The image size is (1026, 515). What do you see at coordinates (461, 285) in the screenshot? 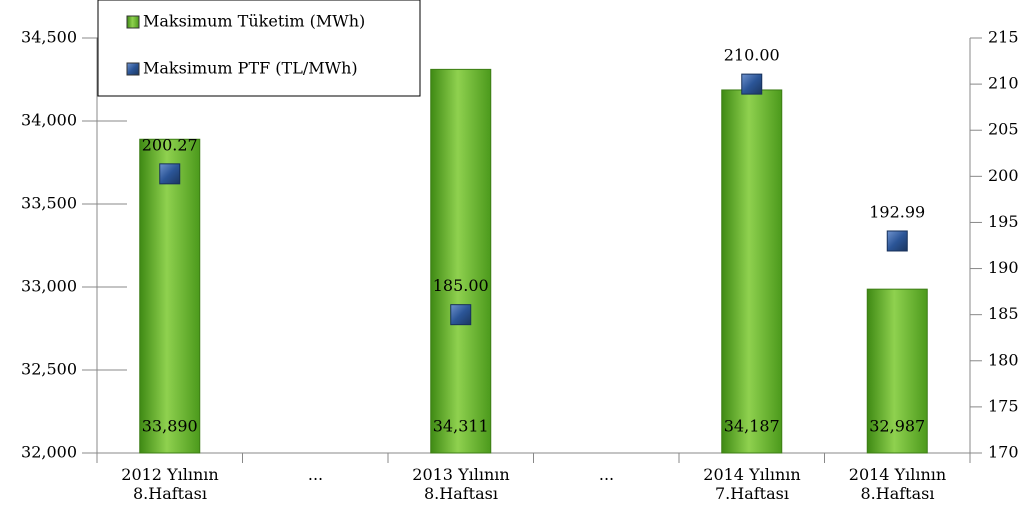
I see `data-label: 185.00` at bounding box center [461, 285].